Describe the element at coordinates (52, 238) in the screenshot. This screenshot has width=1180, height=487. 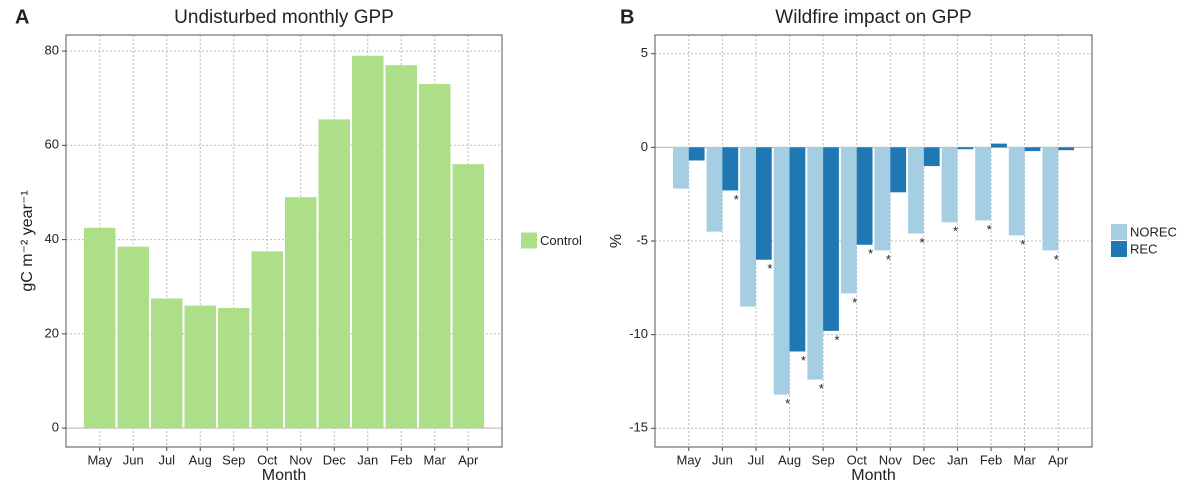
I see `y-tick-label: 40` at that location.